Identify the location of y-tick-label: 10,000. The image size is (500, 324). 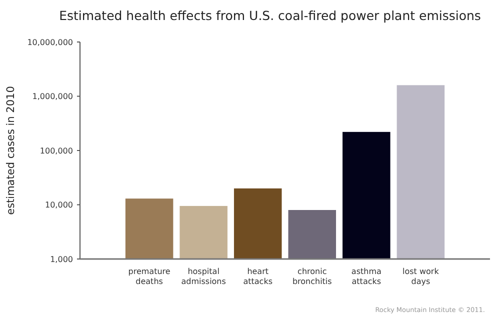
(59, 205).